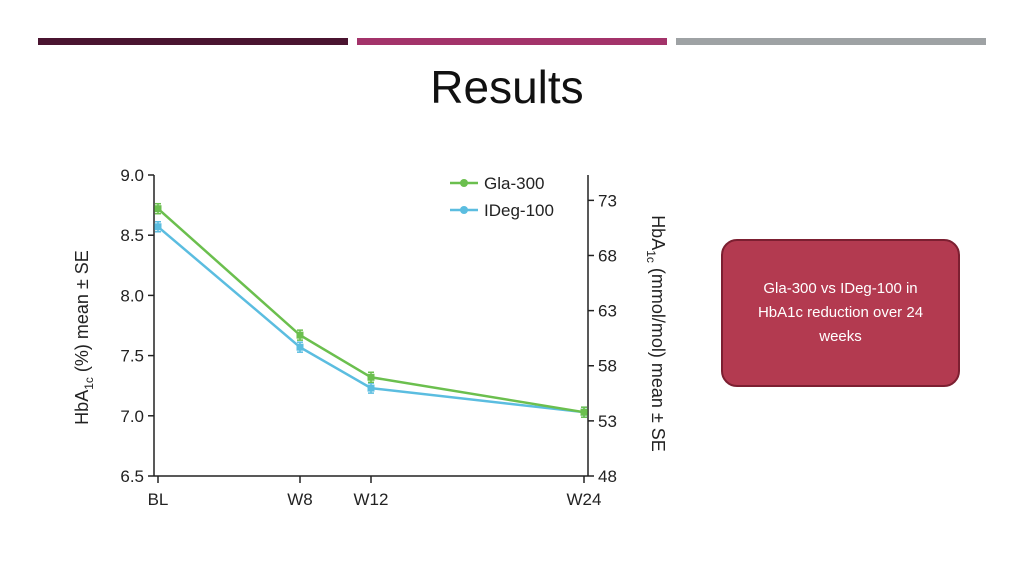  What do you see at coordinates (132, 175) in the screenshot?
I see `left-y-tick-label: 9.0` at bounding box center [132, 175].